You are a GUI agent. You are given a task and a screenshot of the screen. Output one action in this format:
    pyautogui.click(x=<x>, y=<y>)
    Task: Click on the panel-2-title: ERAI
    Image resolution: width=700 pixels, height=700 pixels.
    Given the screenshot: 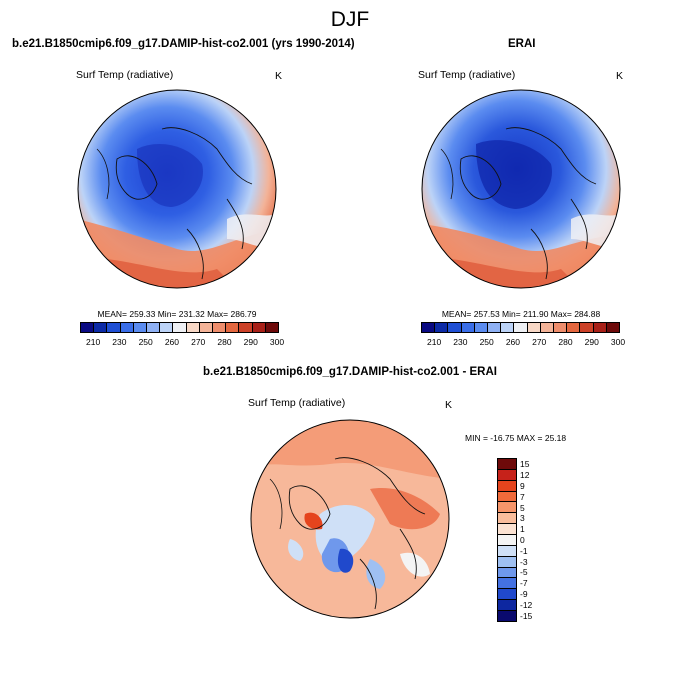 What is the action you would take?
    pyautogui.click(x=522, y=44)
    